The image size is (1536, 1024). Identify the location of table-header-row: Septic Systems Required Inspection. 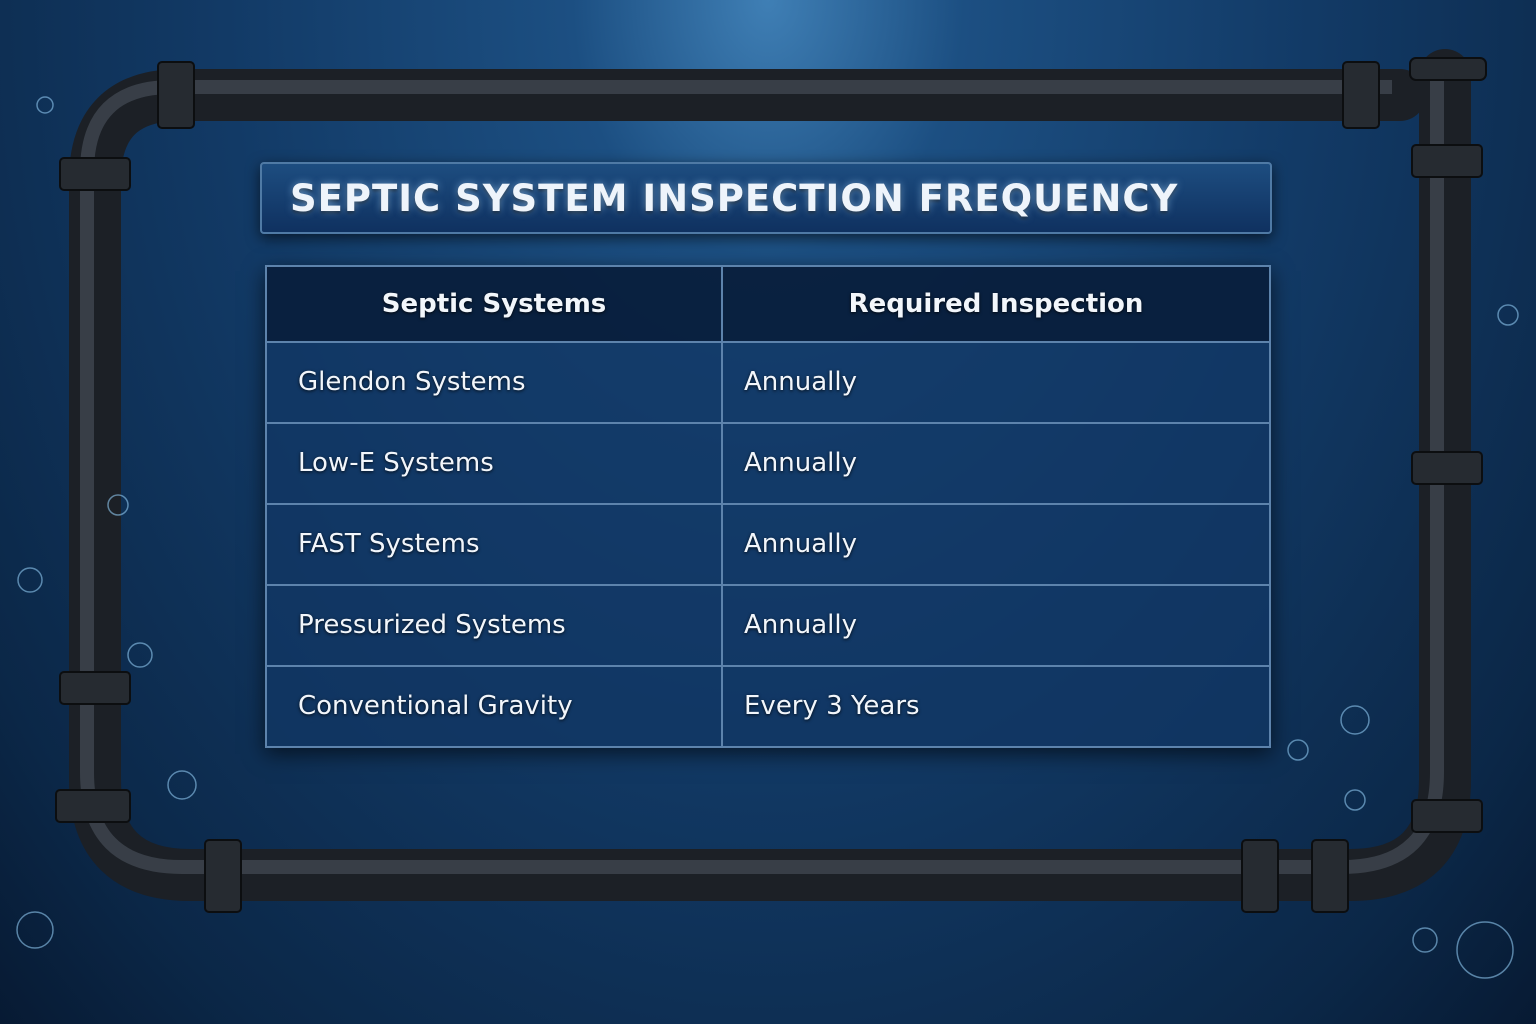
(768, 304).